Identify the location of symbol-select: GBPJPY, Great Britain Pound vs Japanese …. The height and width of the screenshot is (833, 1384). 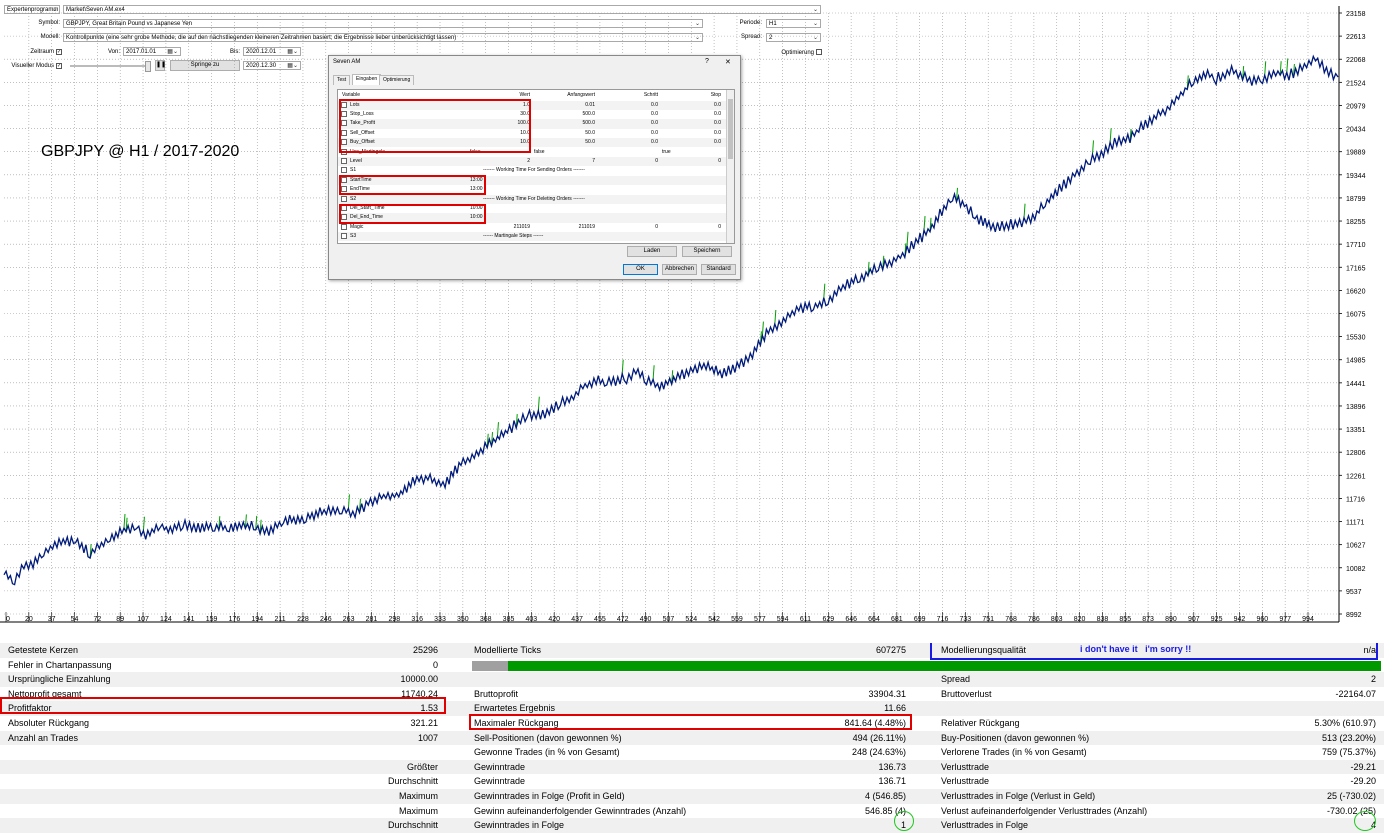
(383, 23).